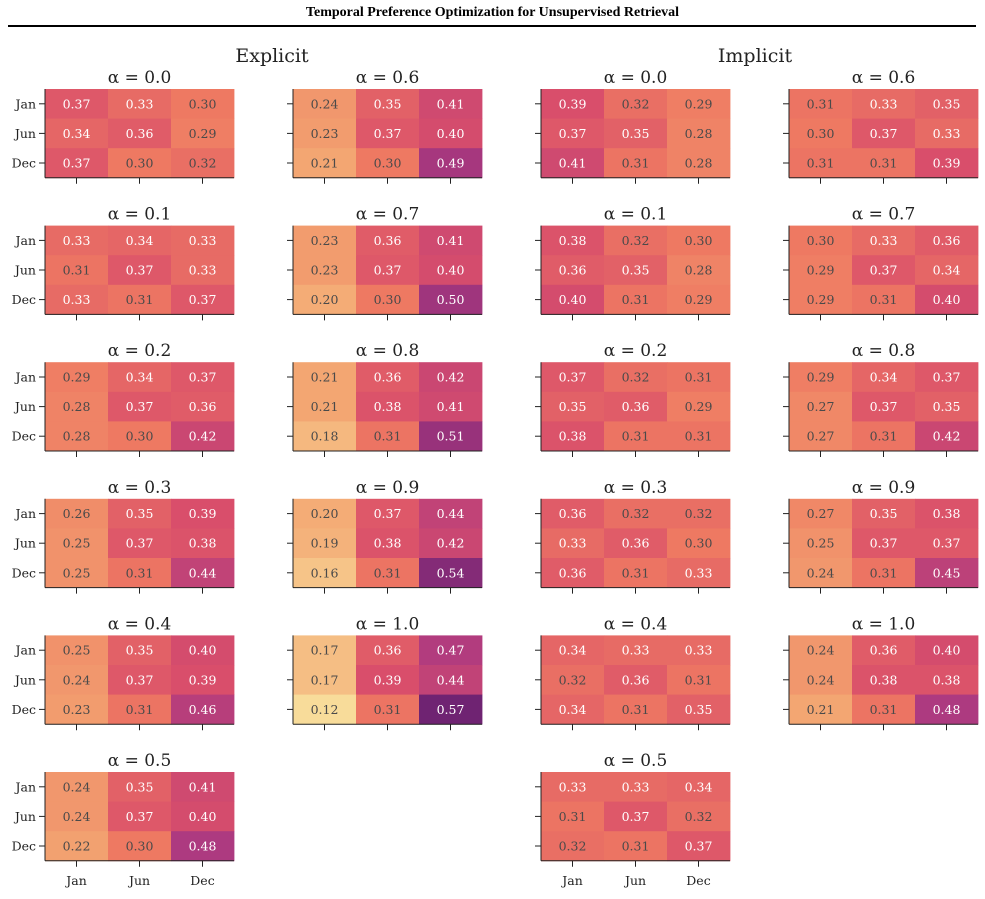  What do you see at coordinates (492, 26) in the screenshot?
I see `title-rule` at bounding box center [492, 26].